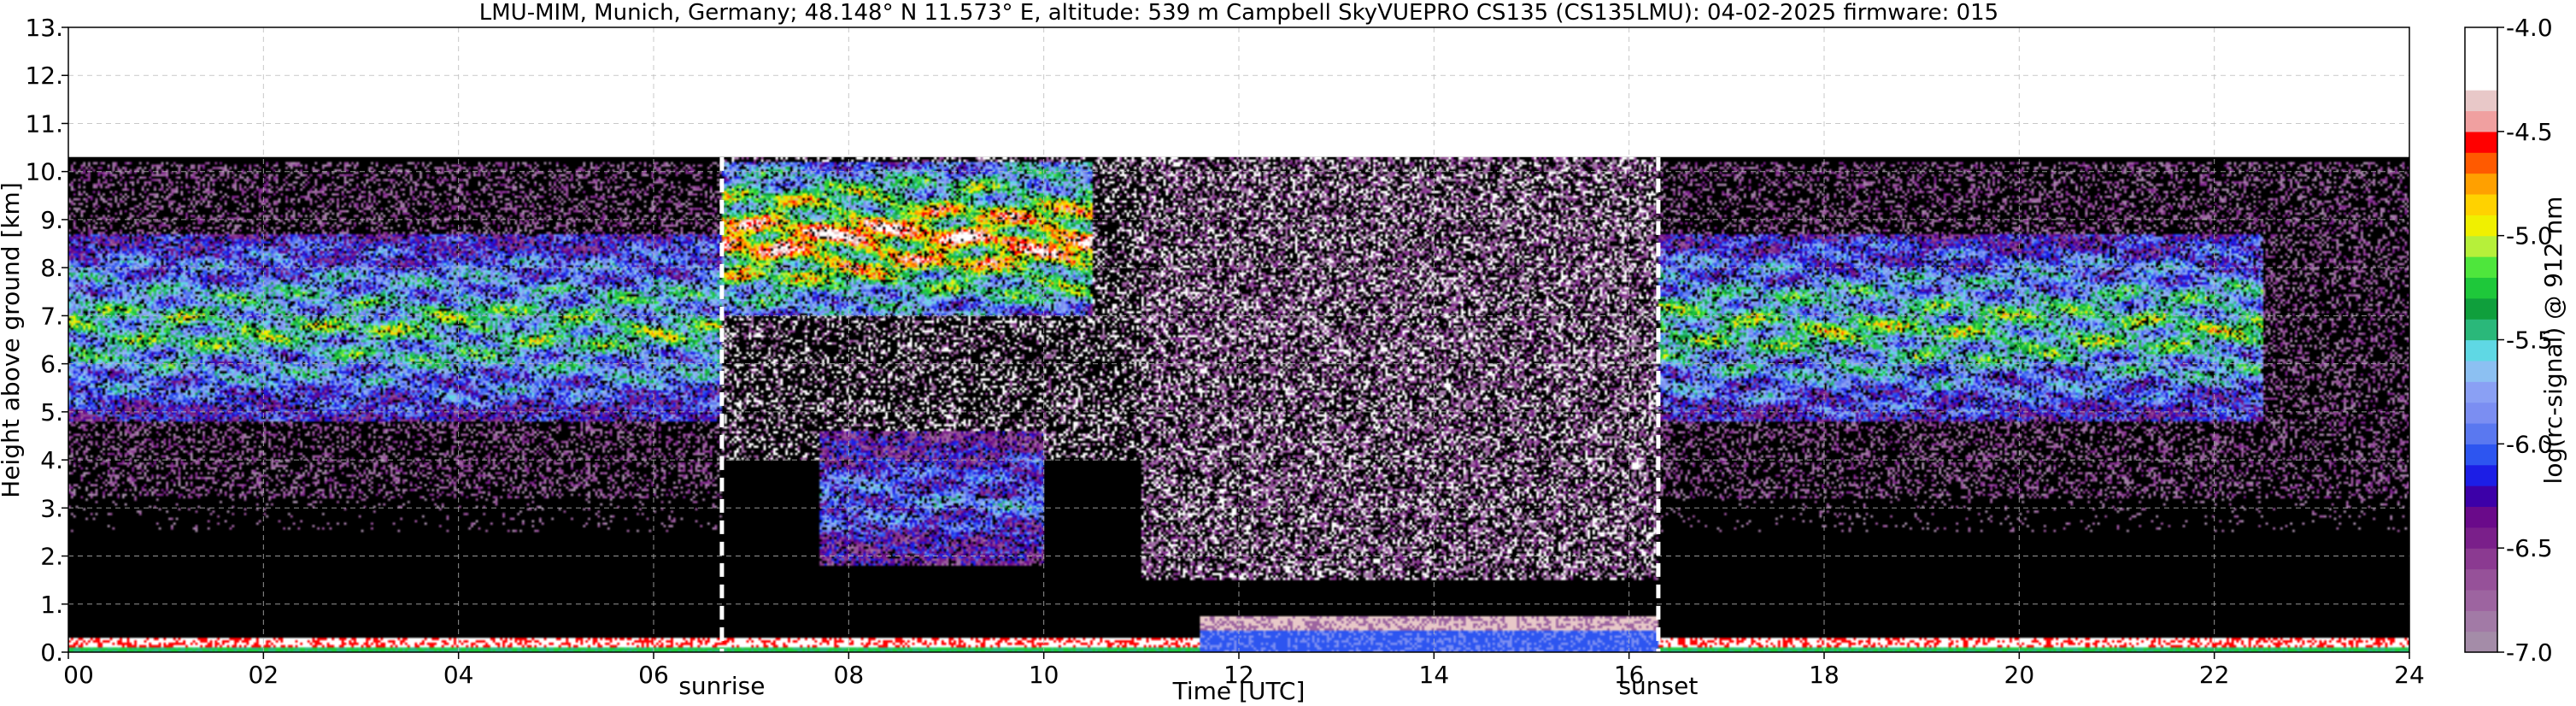 The image size is (2576, 706). Describe the element at coordinates (51, 605) in the screenshot. I see `y-tick-label: 1.` at that location.